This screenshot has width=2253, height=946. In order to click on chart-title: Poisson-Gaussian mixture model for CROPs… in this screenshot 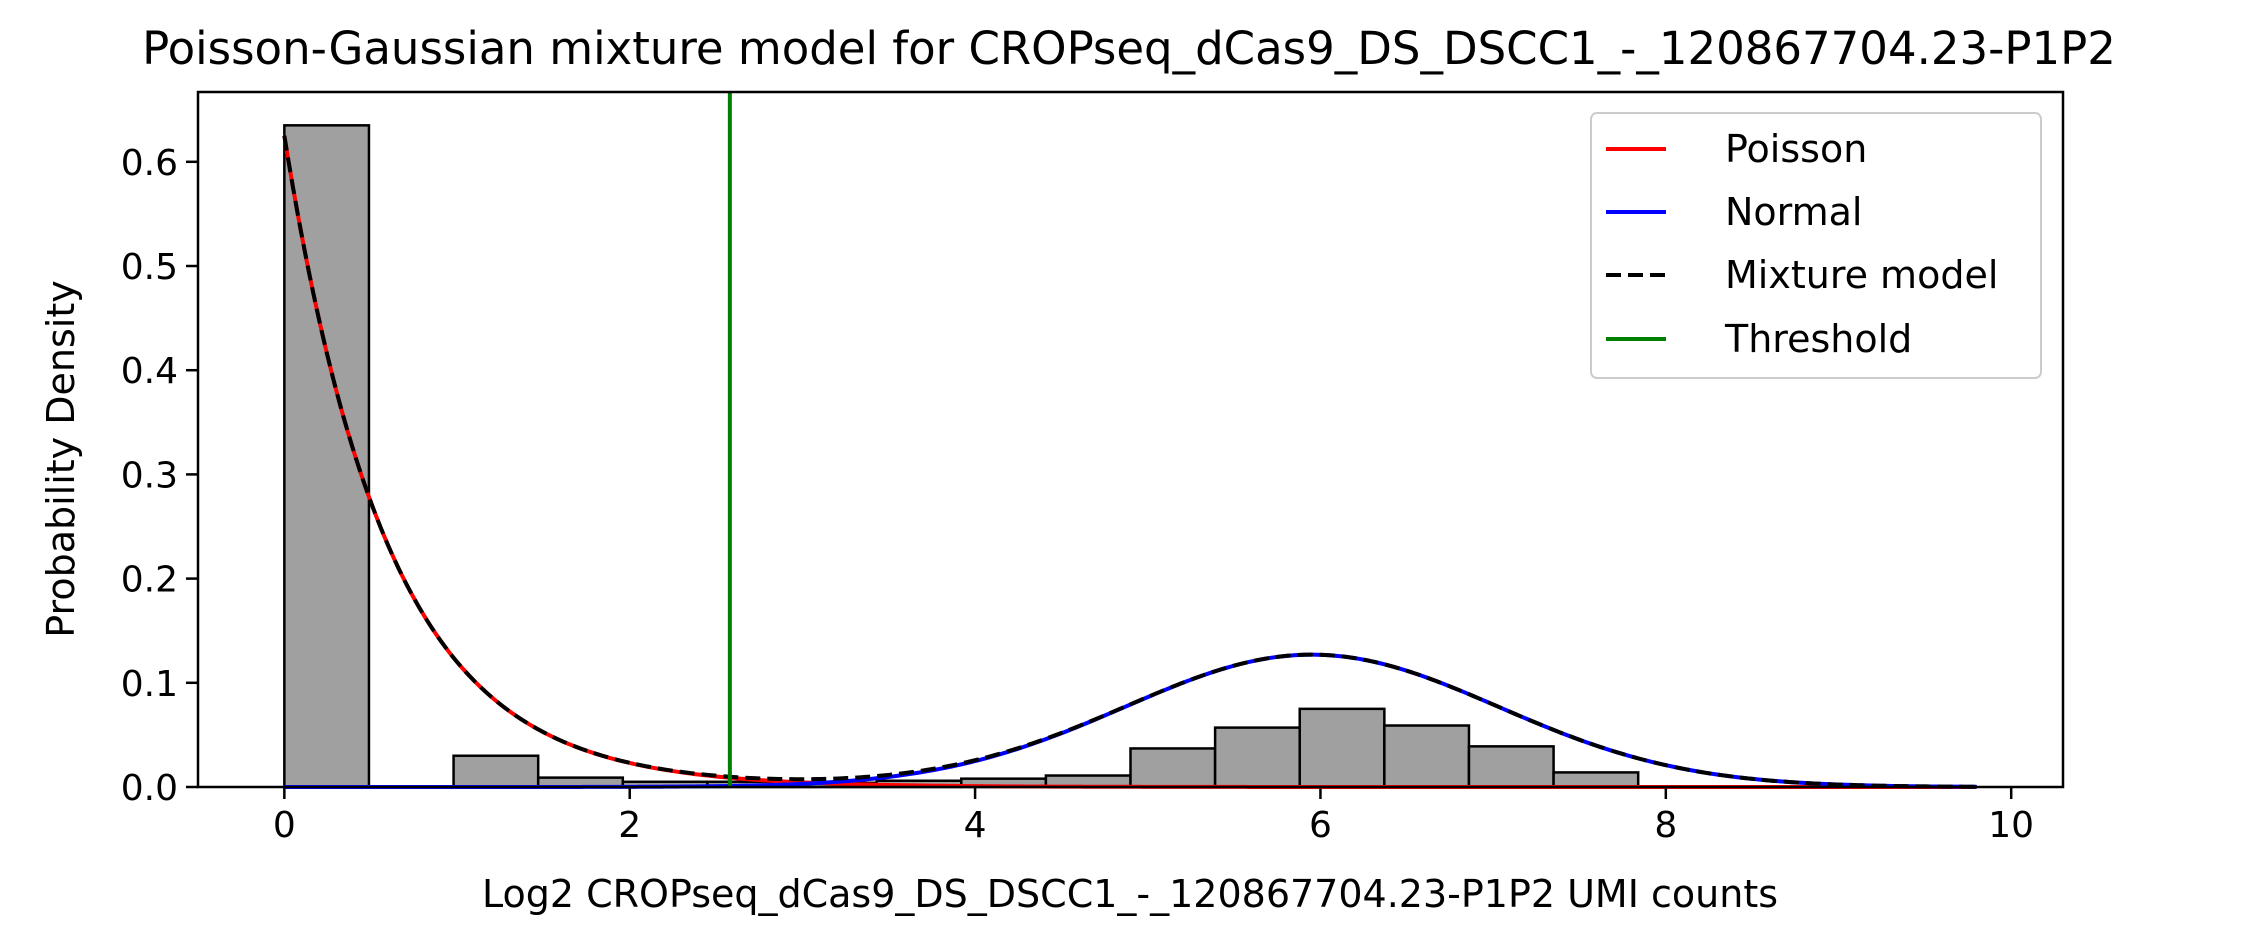, I will do `click(1129, 48)`.